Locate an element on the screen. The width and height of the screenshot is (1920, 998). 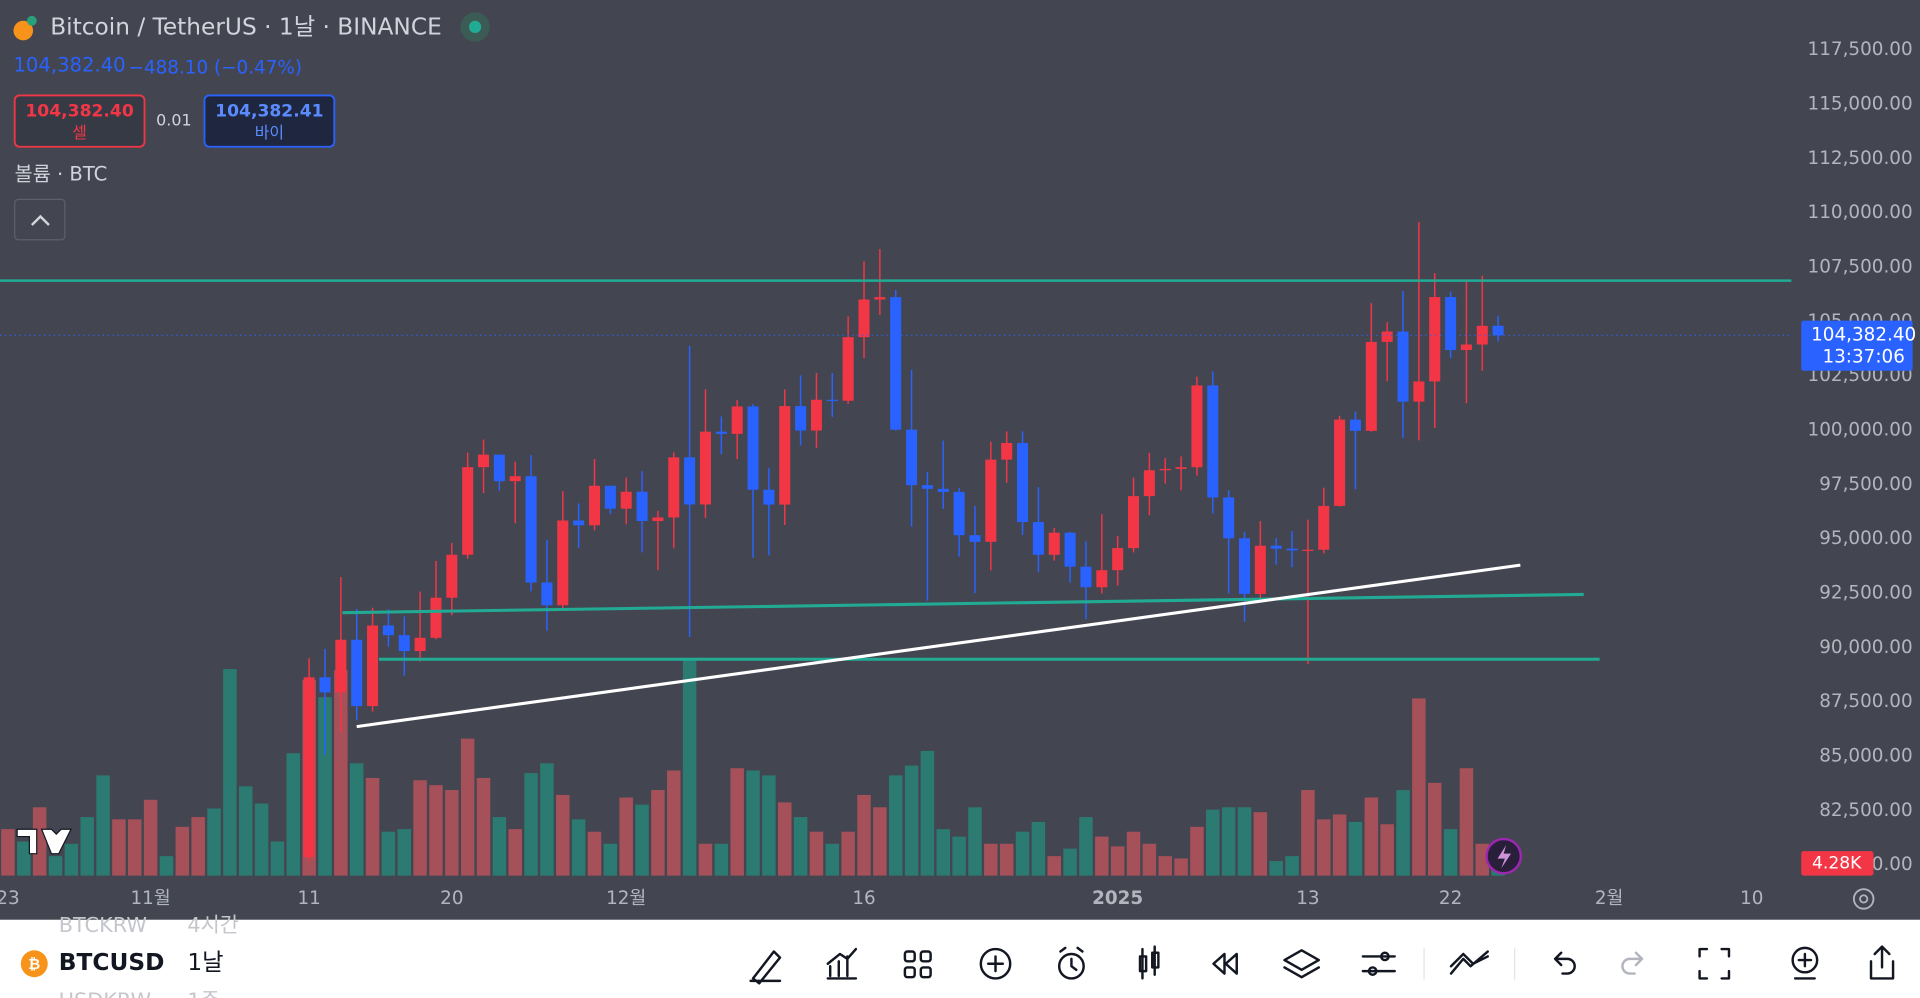
tool-quick-add is located at coordinates (1805, 963).